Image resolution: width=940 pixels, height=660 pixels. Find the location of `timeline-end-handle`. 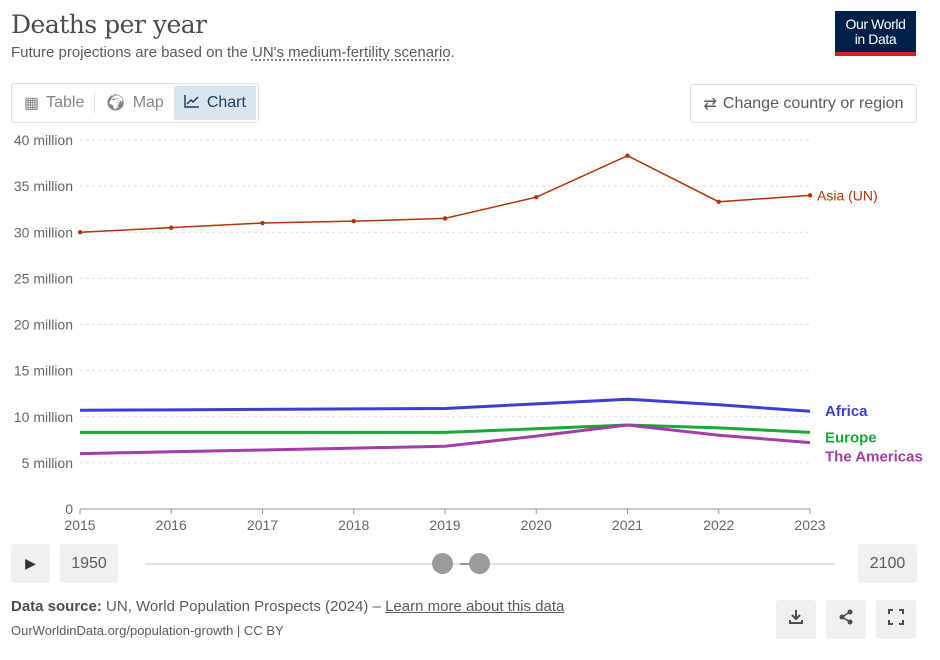

timeline-end-handle is located at coordinates (479, 563).